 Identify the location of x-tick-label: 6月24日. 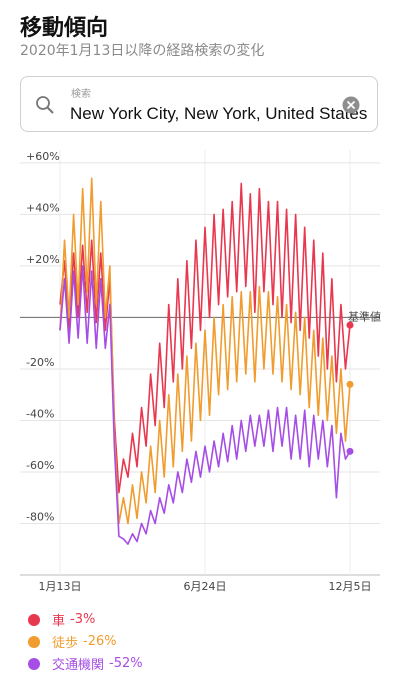
(205, 586).